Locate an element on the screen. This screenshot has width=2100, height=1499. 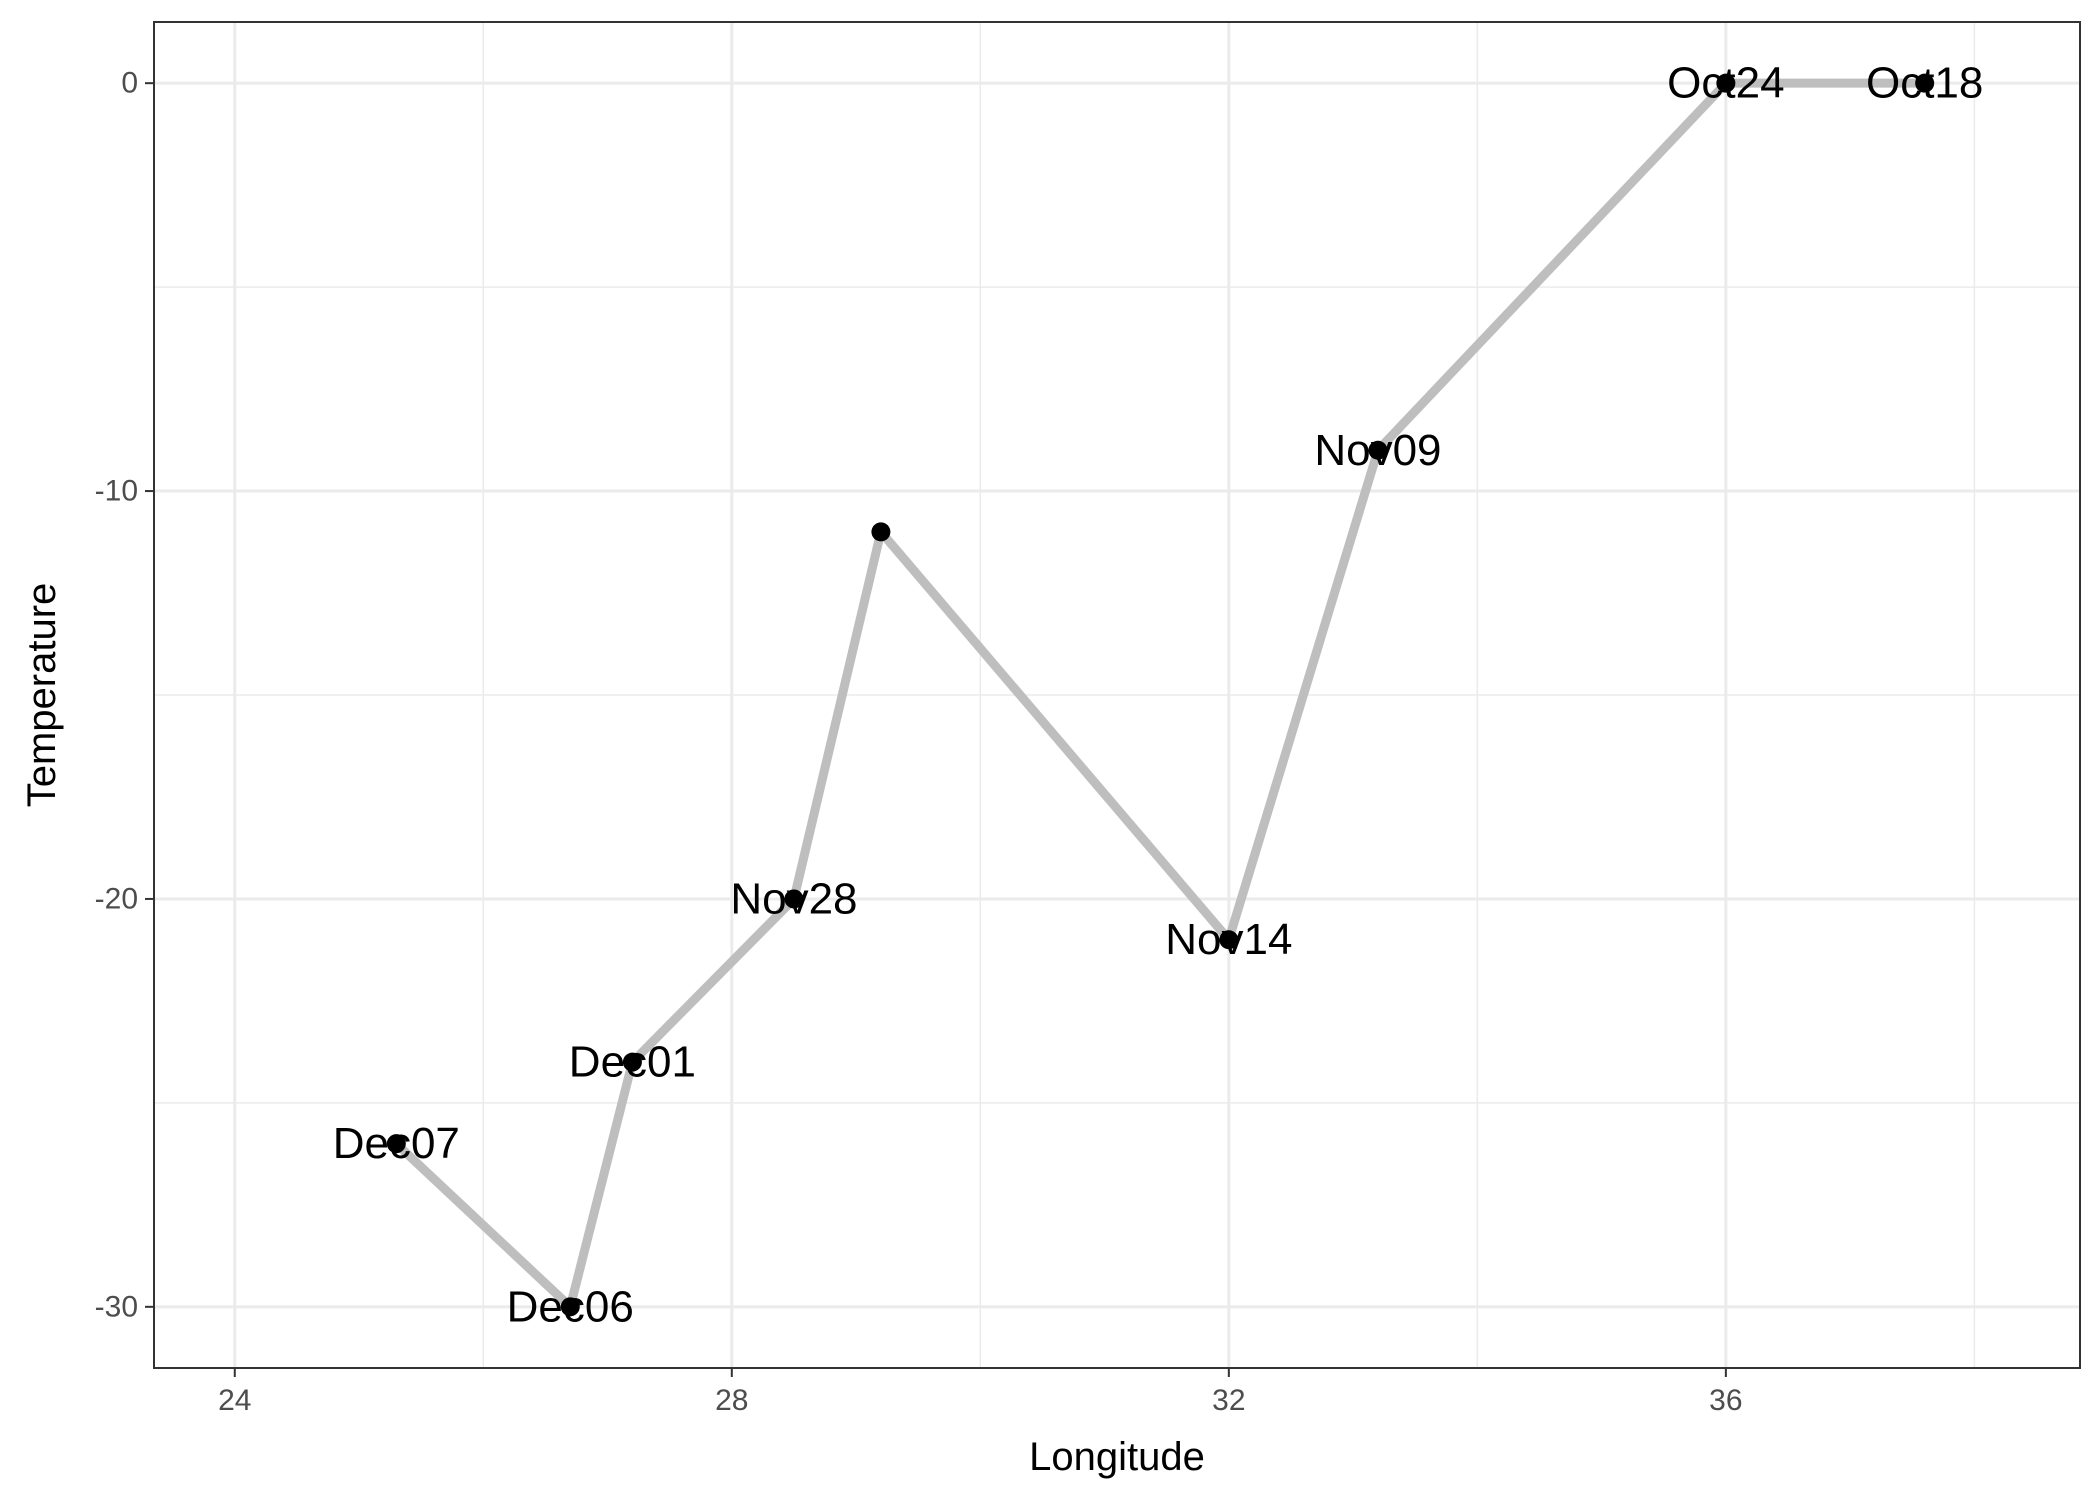
point-label: Dec01 is located at coordinates (632, 1062).